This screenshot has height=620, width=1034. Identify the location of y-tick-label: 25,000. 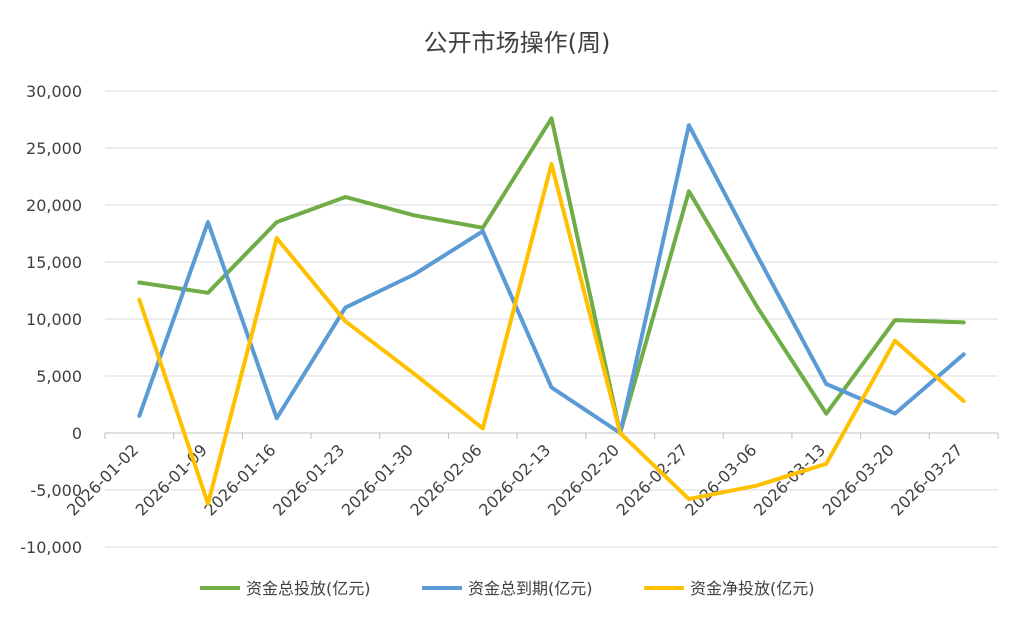
(54, 148).